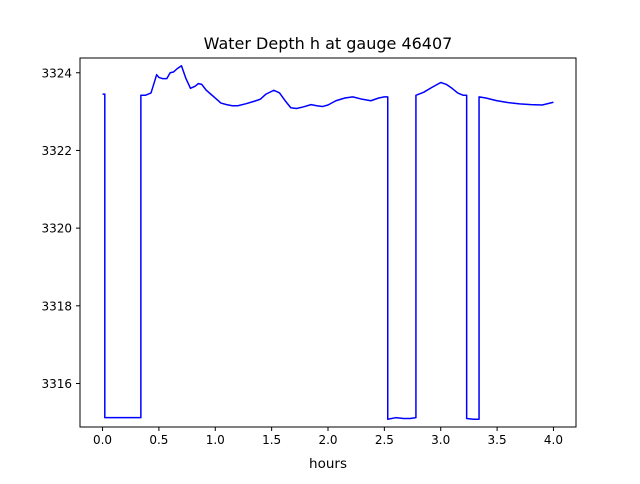 This screenshot has width=640, height=484. I want to click on y-tick-label: 3318, so click(56, 306).